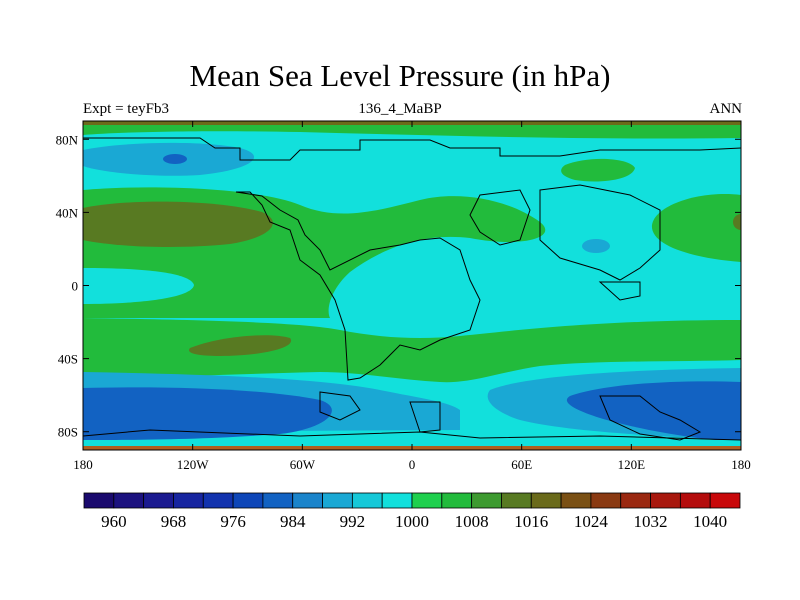 The height and width of the screenshot is (600, 800). Describe the element at coordinates (233, 521) in the screenshot. I see `colorbar-label: 976` at that location.